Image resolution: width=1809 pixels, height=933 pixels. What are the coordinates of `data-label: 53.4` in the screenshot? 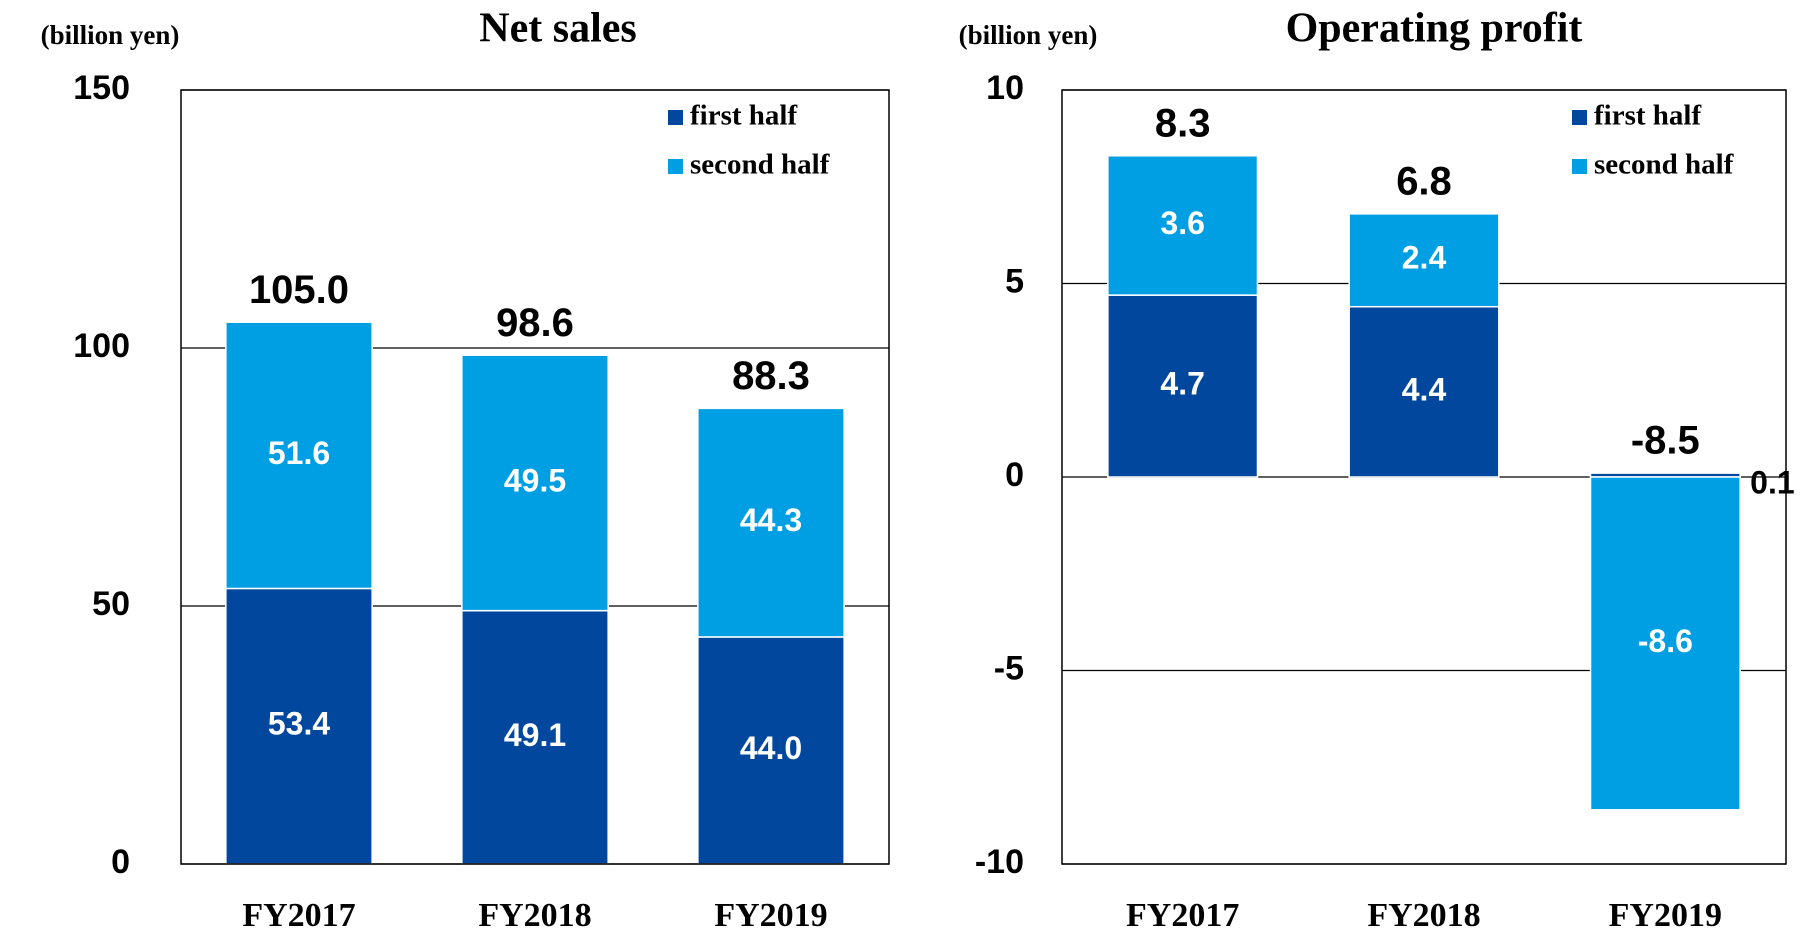 It's located at (299, 724).